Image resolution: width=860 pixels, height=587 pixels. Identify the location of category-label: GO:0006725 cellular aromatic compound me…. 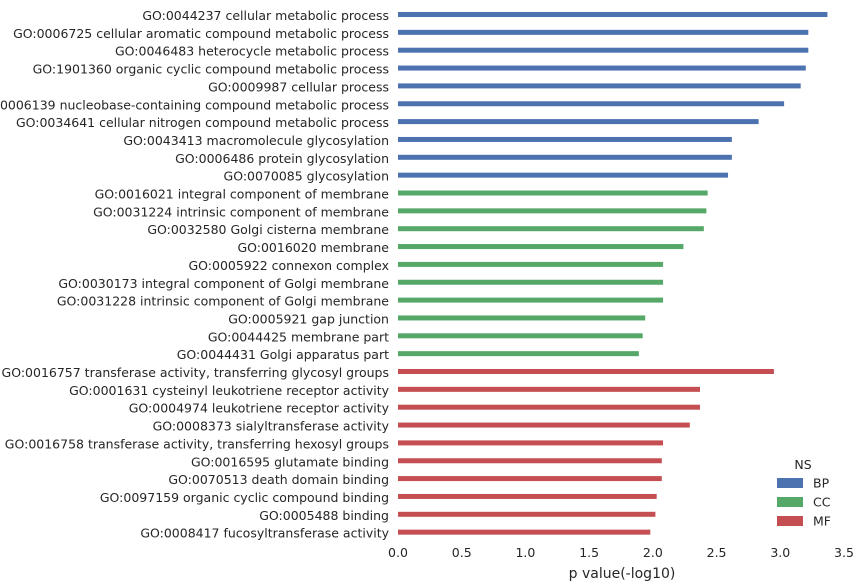
(201, 33).